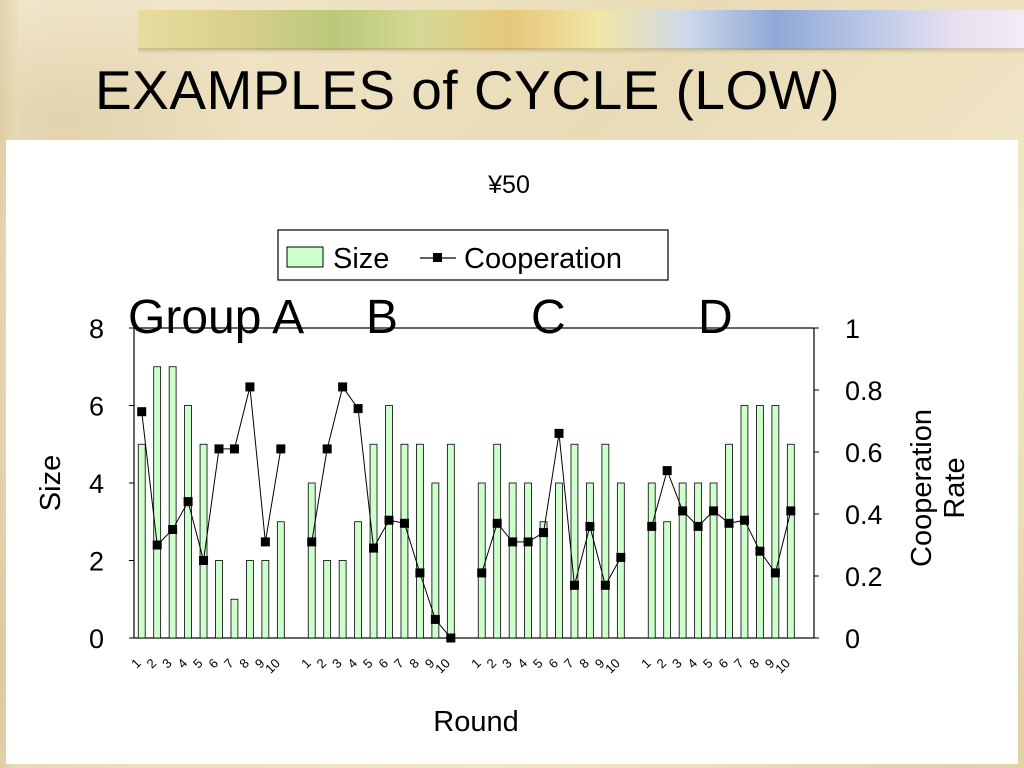 The width and height of the screenshot is (1024, 768). Describe the element at coordinates (96, 329) in the screenshot. I see `y-tick-label: 8` at that location.